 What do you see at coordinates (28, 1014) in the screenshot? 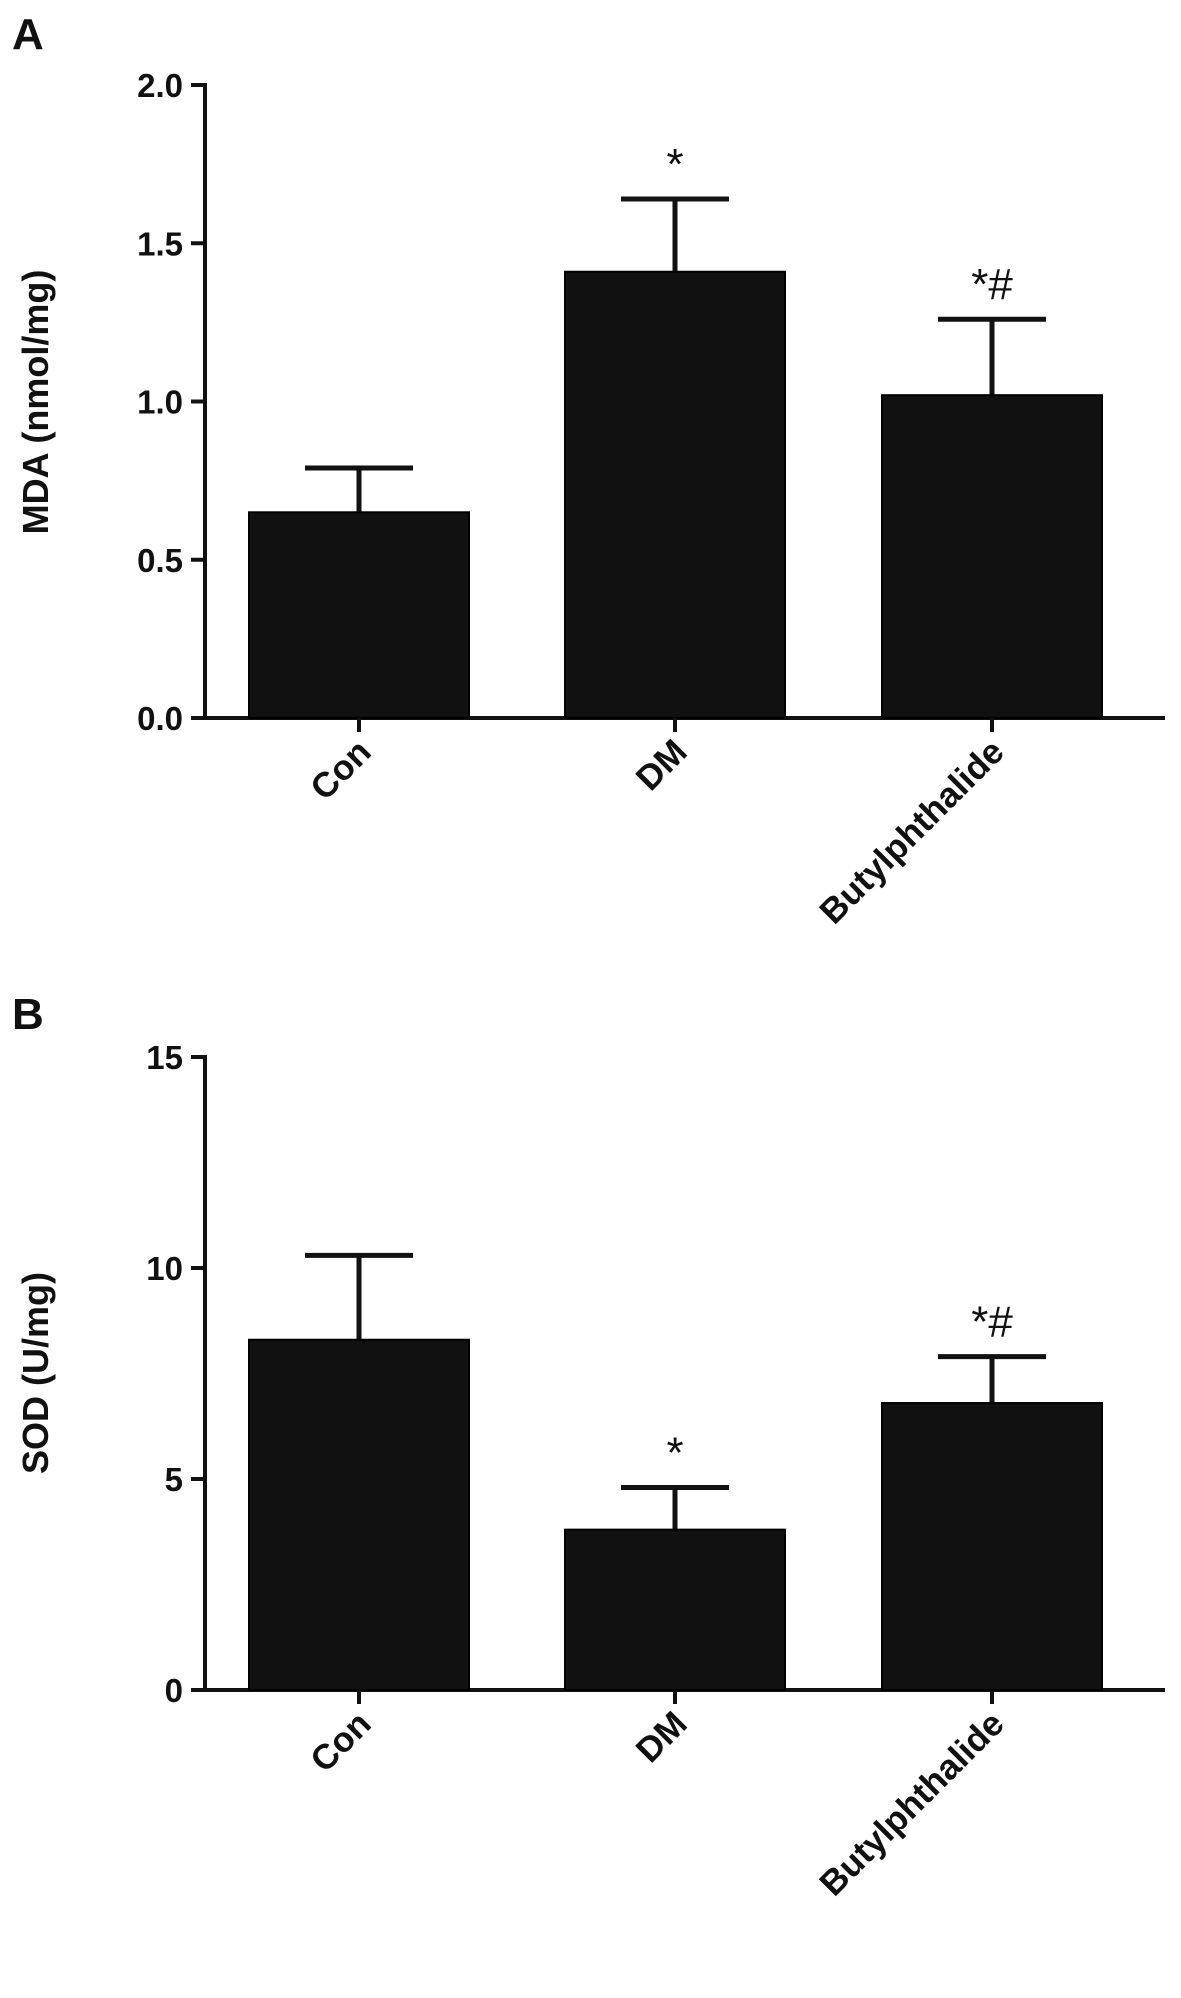
I see `panel-letter: B` at bounding box center [28, 1014].